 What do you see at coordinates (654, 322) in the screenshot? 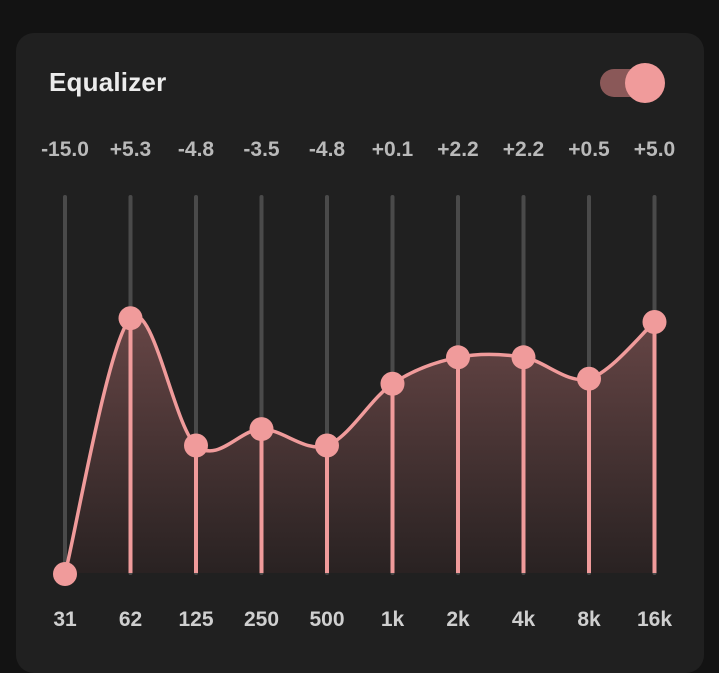
I see `slider-handle-16k` at bounding box center [654, 322].